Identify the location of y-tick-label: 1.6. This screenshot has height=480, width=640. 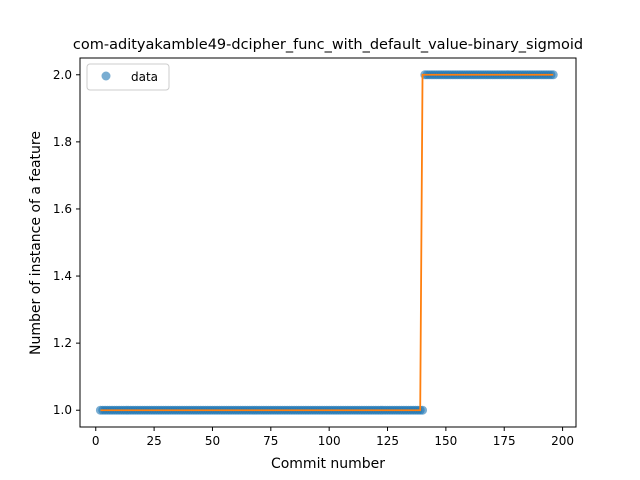
(62, 209).